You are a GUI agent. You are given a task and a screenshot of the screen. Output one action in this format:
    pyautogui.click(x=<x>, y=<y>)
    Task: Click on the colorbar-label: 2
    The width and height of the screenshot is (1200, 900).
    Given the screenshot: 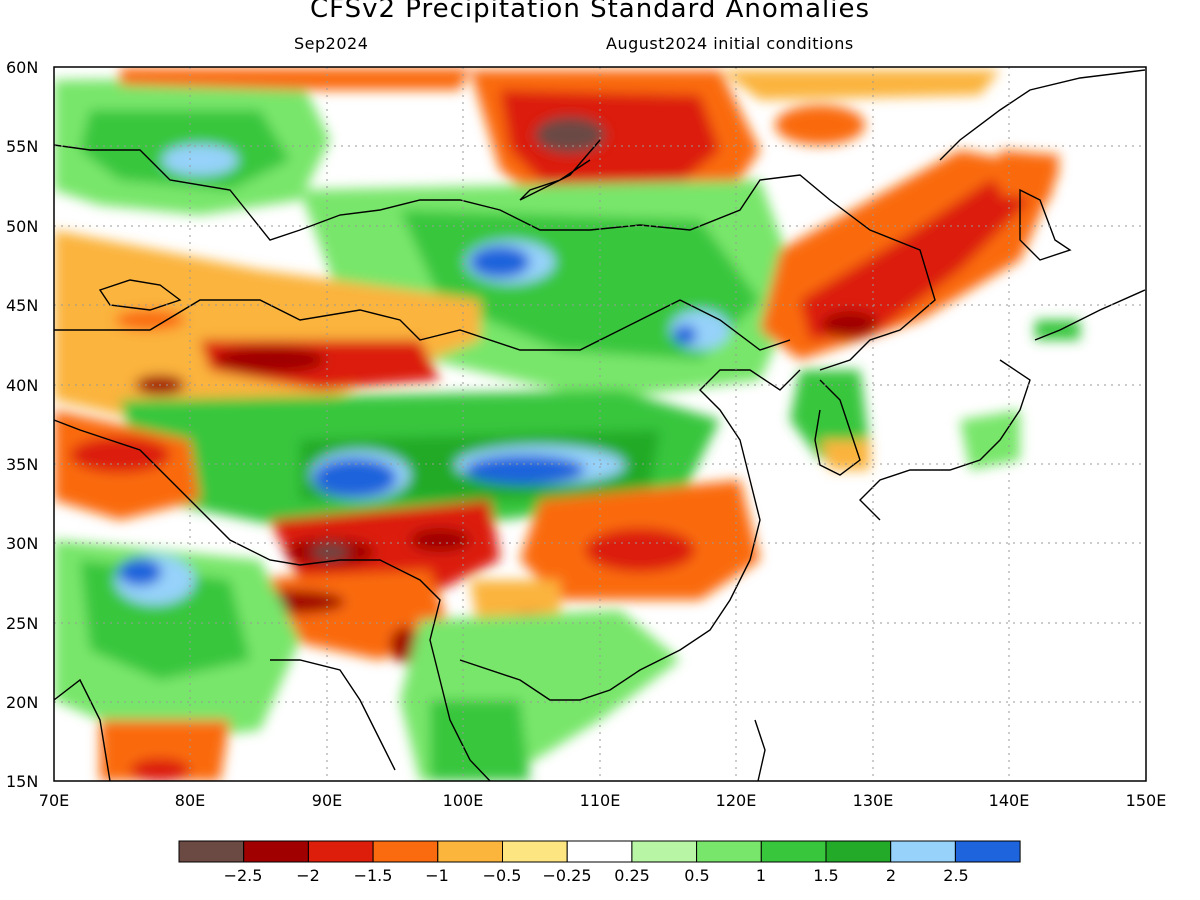 What is the action you would take?
    pyautogui.click(x=891, y=875)
    